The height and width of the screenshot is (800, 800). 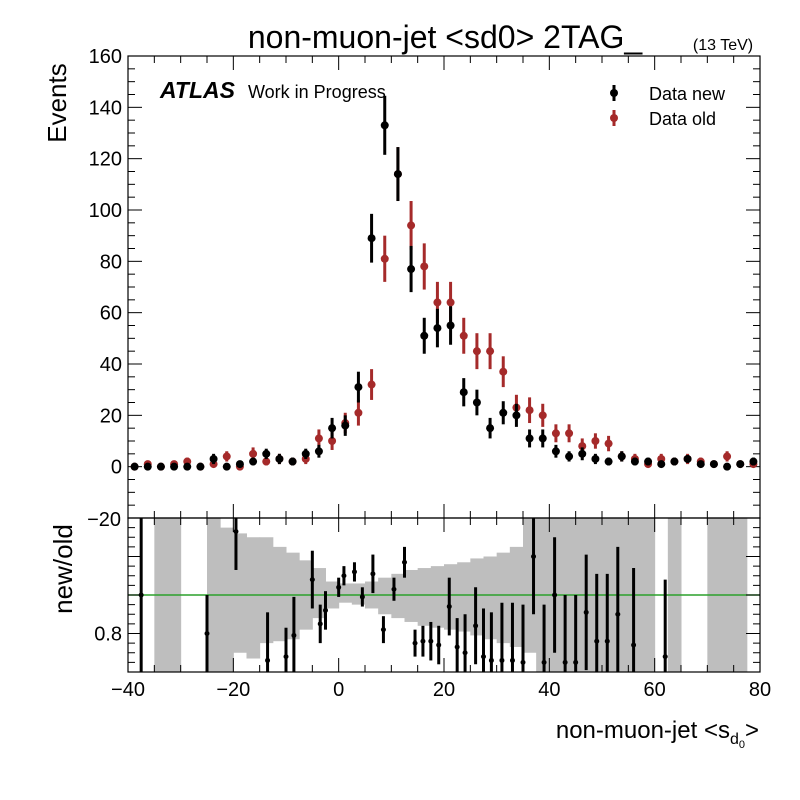 What do you see at coordinates (687, 94) in the screenshot?
I see `legend-label-data-new: Data new` at bounding box center [687, 94].